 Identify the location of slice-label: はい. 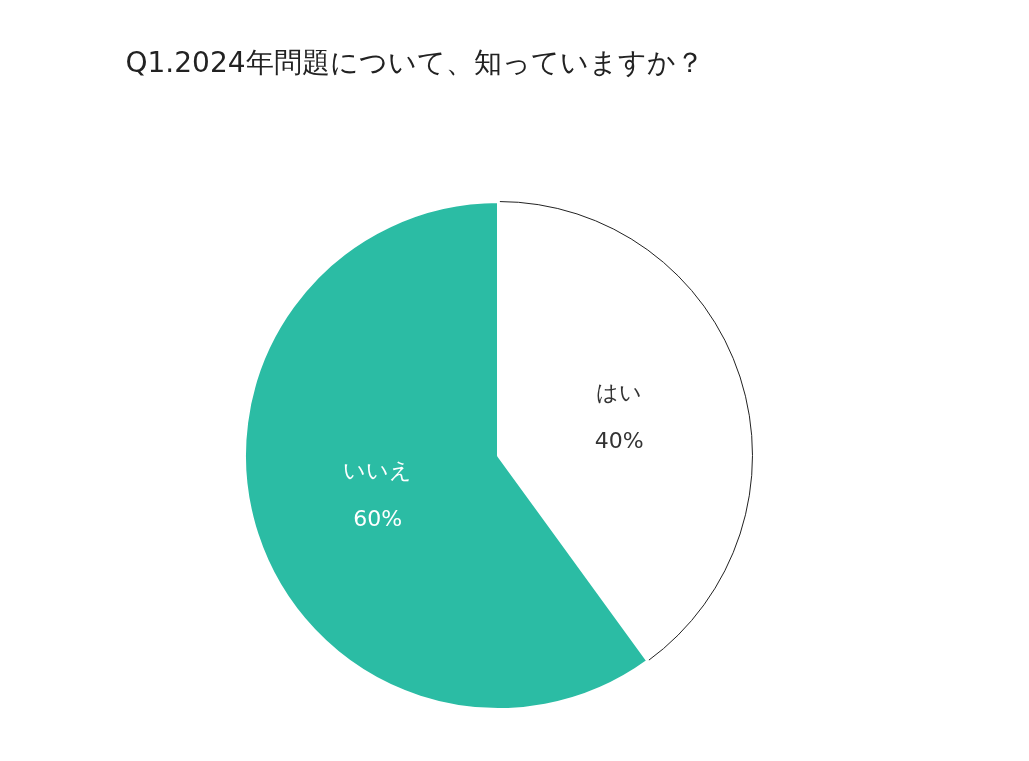
(619, 392).